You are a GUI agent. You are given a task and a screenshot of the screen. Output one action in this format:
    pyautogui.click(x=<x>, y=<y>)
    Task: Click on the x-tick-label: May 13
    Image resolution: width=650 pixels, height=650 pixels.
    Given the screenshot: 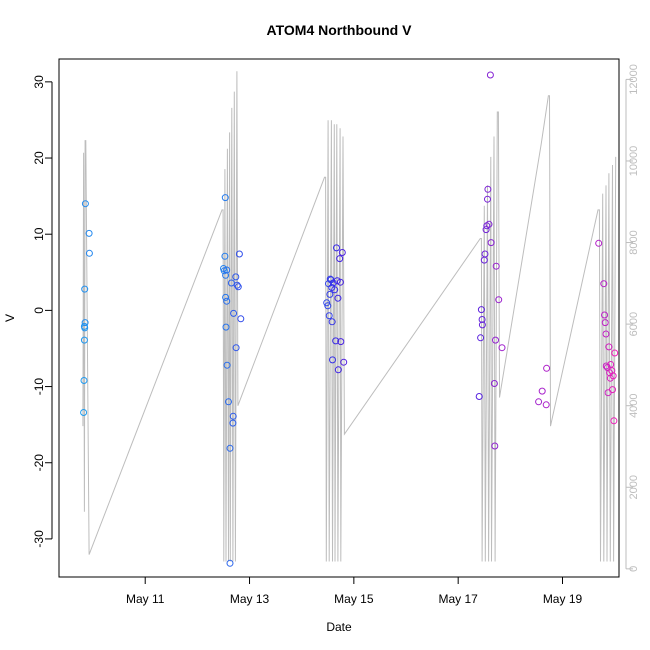 What is the action you would take?
    pyautogui.click(x=250, y=599)
    